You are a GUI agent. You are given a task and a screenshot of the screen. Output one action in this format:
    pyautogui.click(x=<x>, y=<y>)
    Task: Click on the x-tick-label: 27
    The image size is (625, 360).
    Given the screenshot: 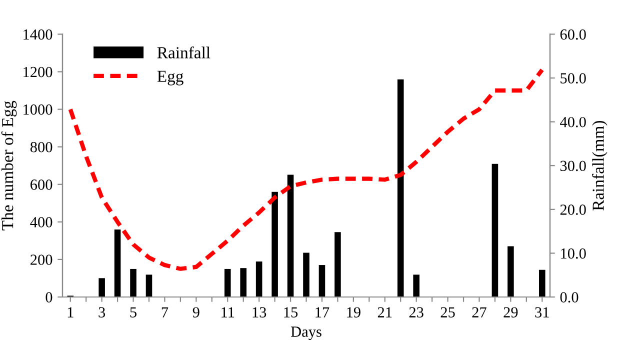 What is the action you would take?
    pyautogui.click(x=479, y=312)
    